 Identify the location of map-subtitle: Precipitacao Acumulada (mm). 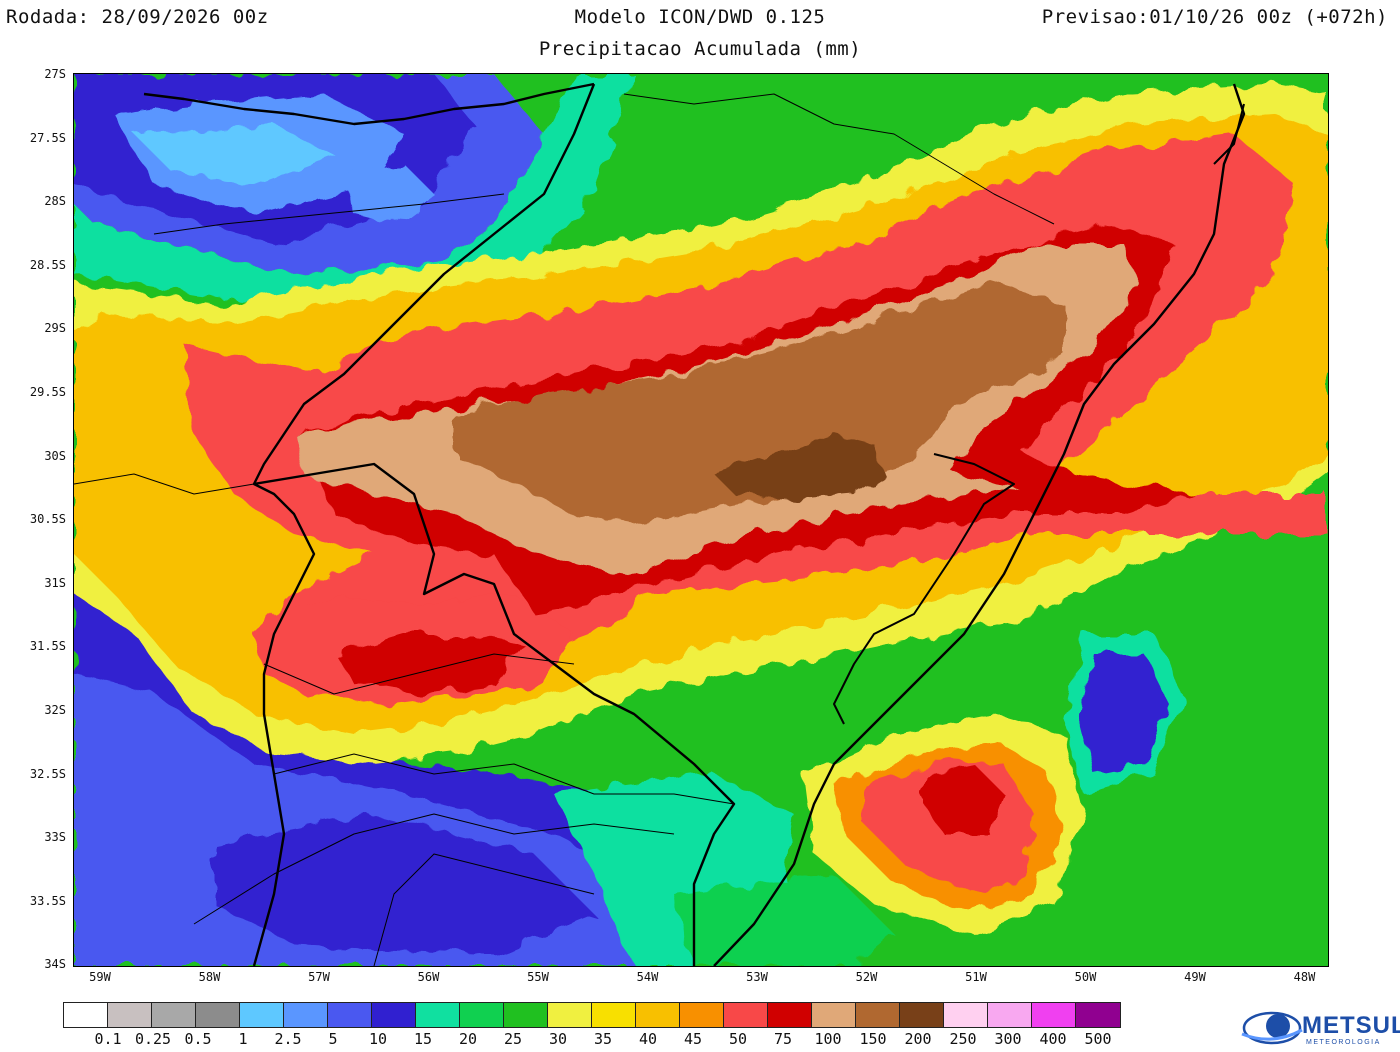
(700, 49).